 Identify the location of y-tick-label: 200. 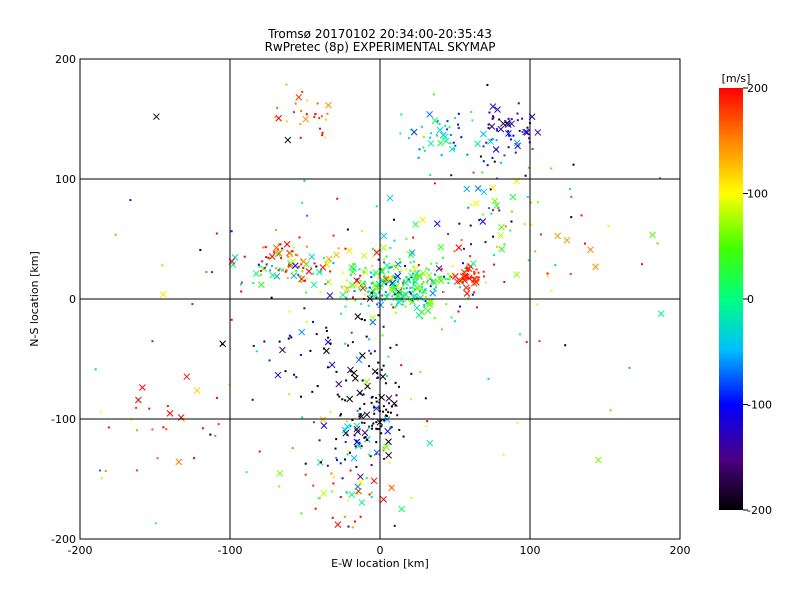
(65, 59).